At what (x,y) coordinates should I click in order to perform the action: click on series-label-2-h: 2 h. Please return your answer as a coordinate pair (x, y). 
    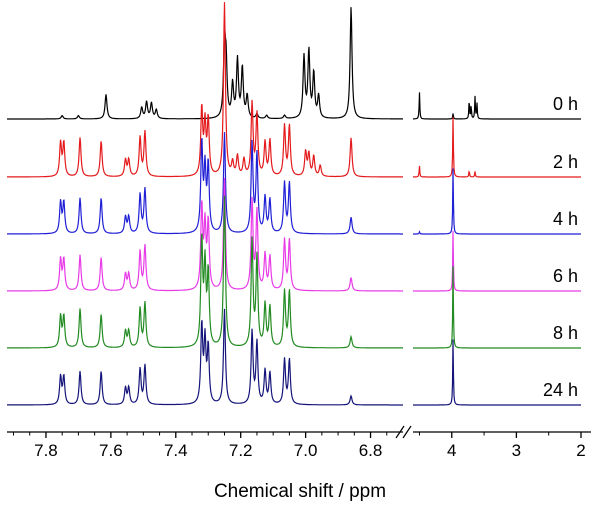
    Looking at the image, I should click on (565, 162).